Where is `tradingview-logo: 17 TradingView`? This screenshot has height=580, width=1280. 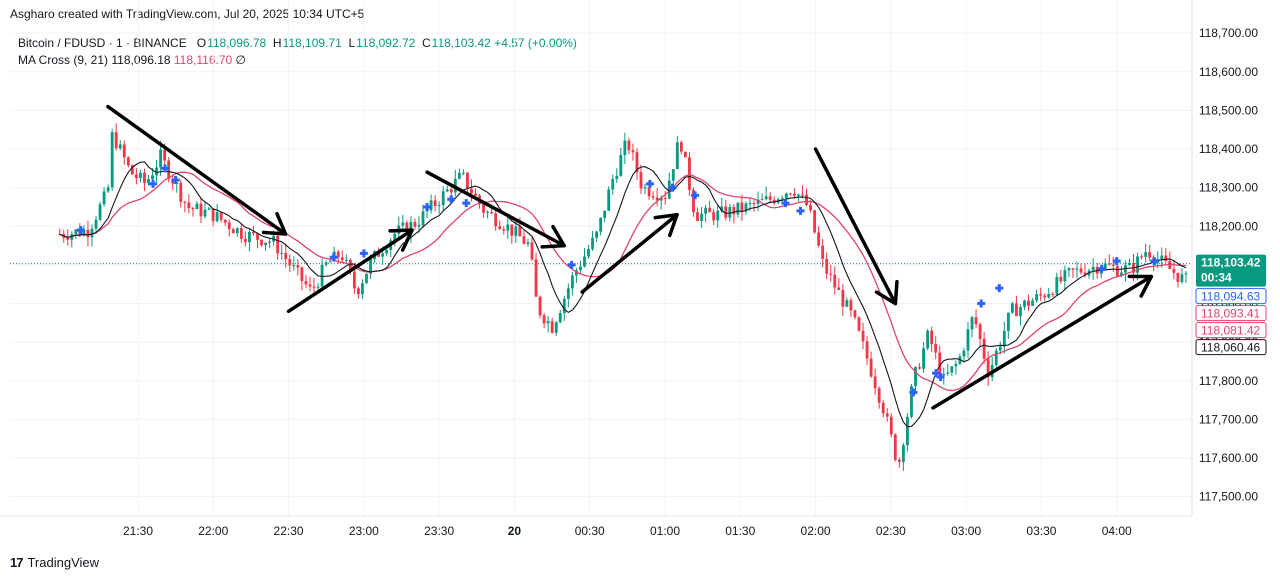
tradingview-logo: 17 TradingView is located at coordinates (54, 562).